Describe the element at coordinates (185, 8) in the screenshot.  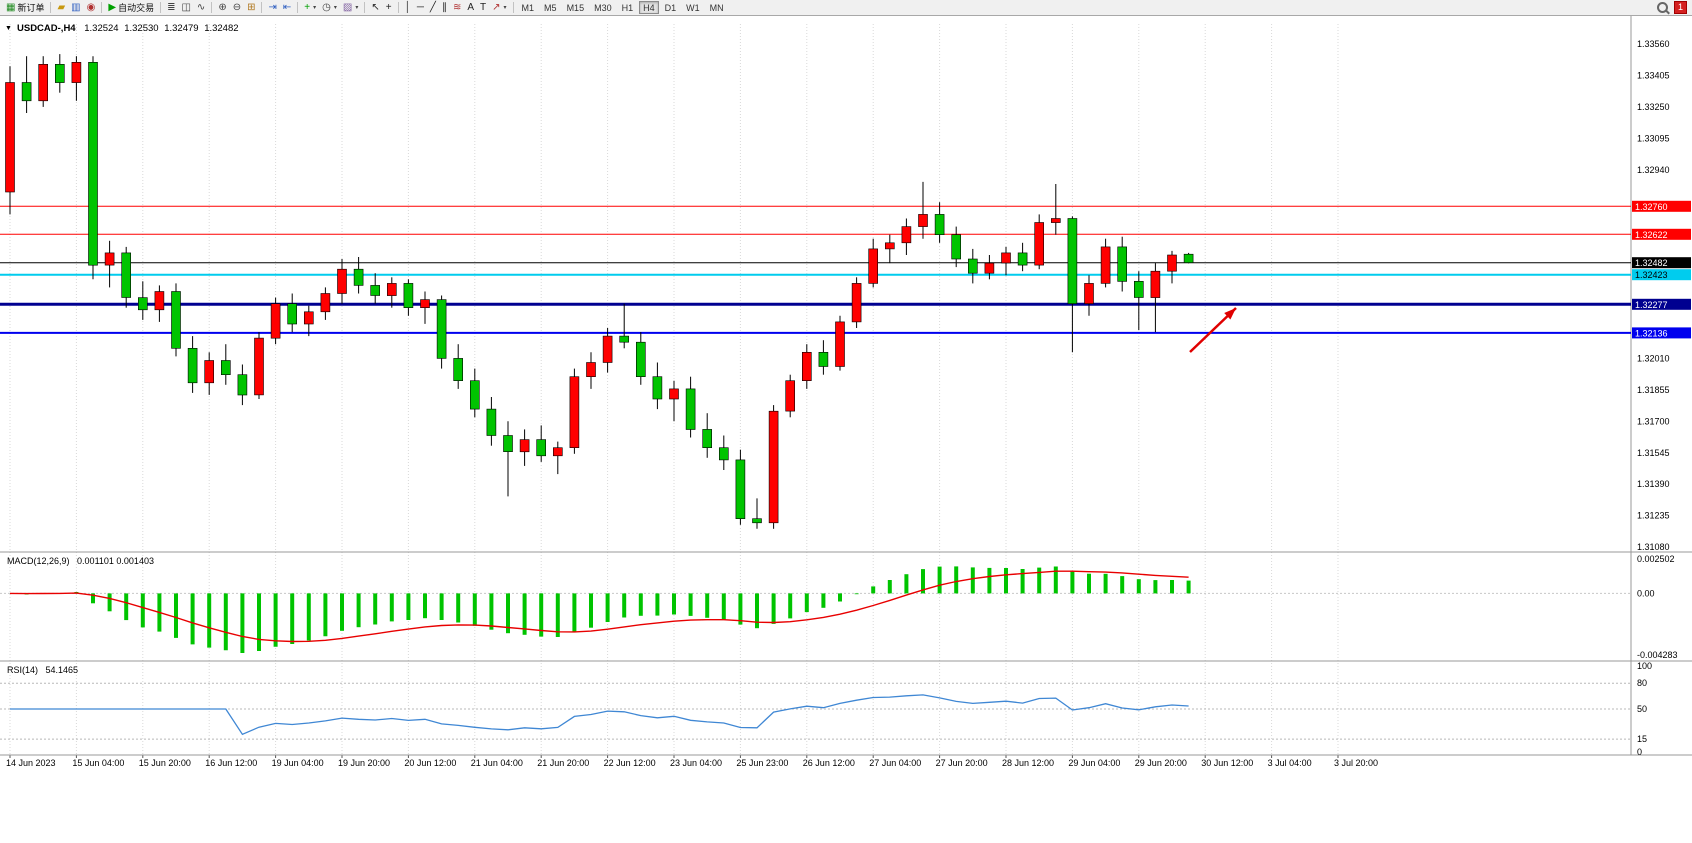
I see `candlestick-chart-button: ◫` at that location.